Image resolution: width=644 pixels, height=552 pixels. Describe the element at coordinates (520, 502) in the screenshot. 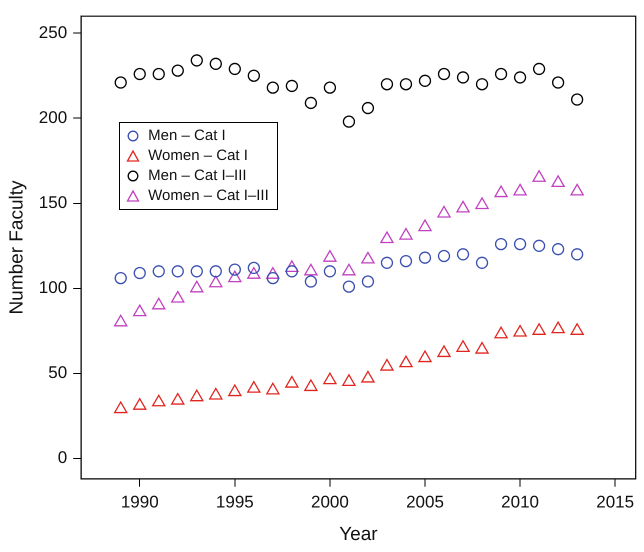

I see `x-tick-label: 2010` at that location.